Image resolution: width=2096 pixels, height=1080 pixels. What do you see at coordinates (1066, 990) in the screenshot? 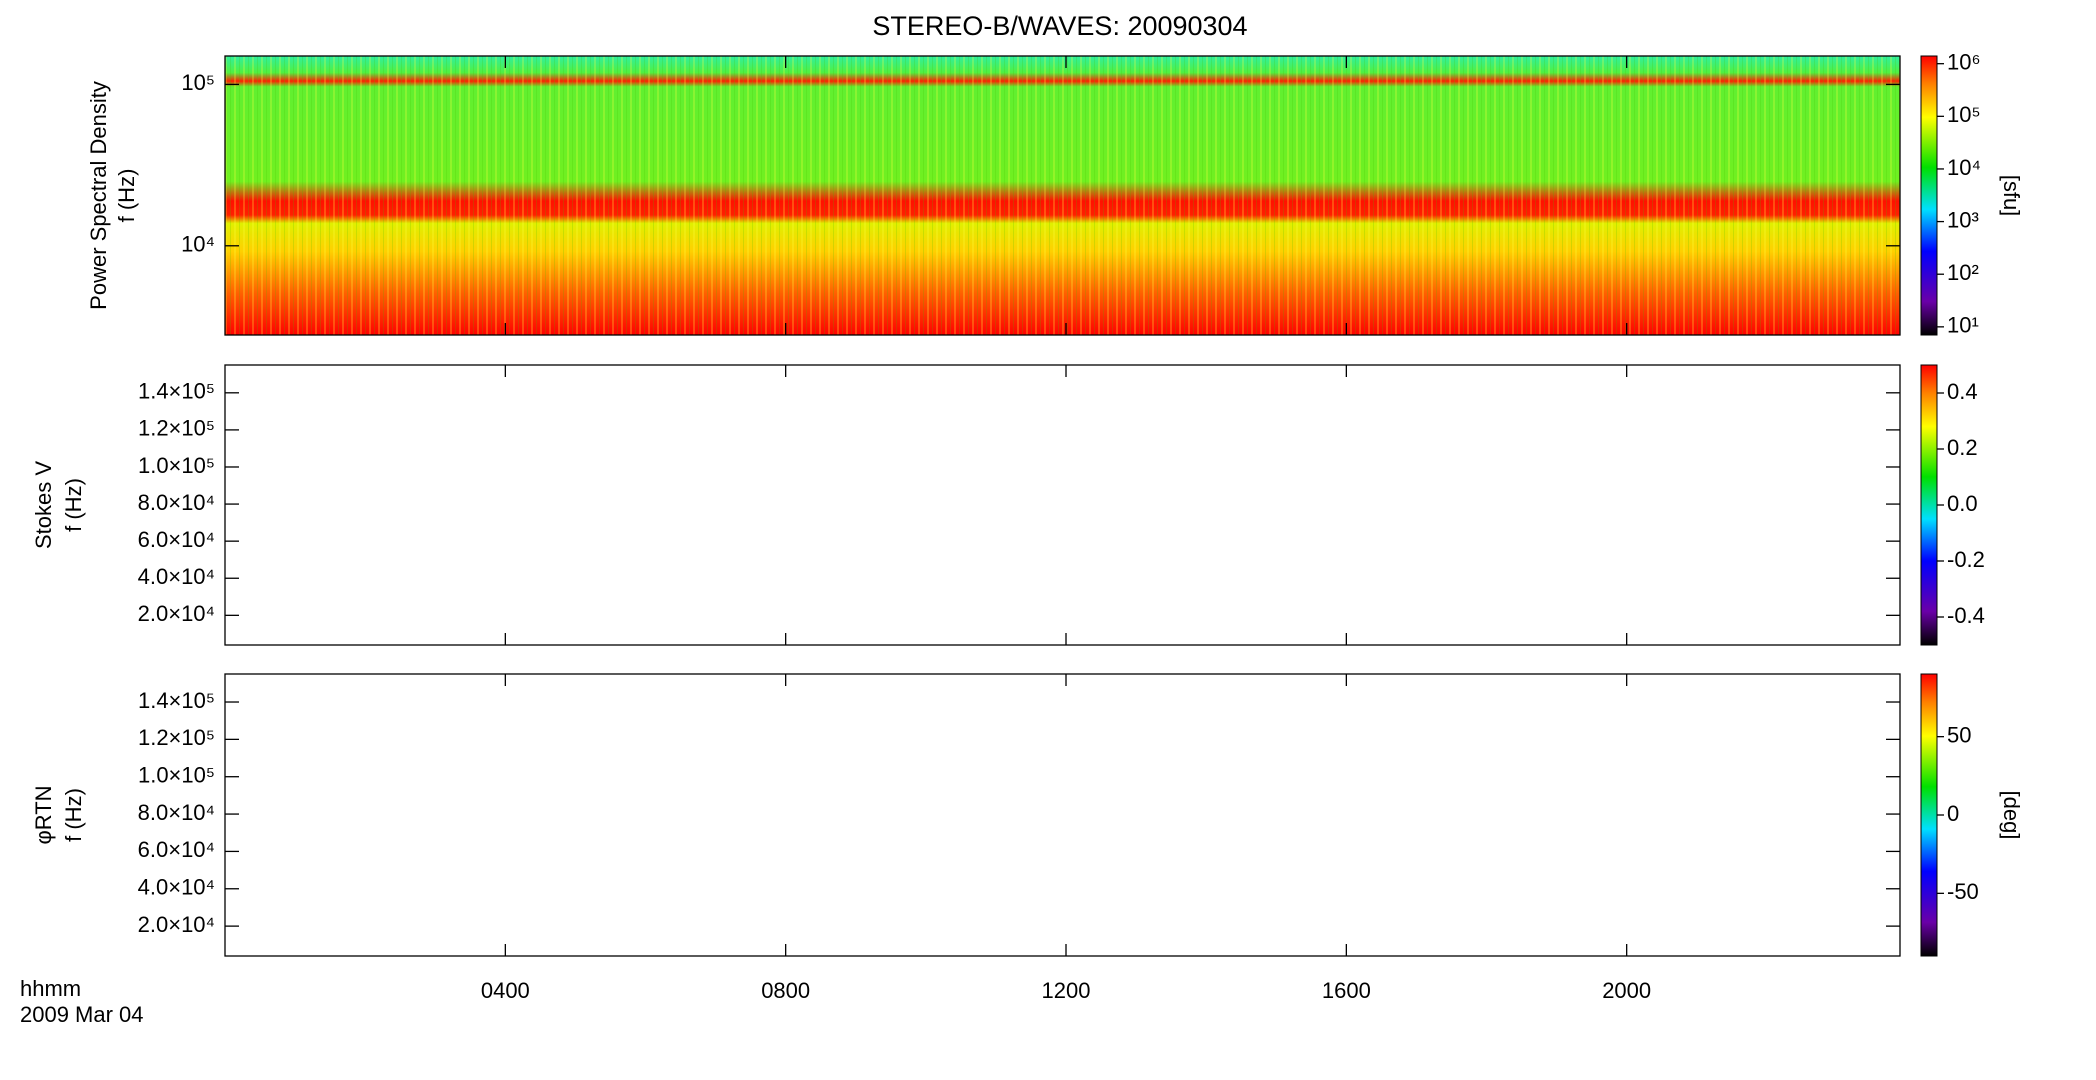
I see `x-tick-label: 1200` at bounding box center [1066, 990].